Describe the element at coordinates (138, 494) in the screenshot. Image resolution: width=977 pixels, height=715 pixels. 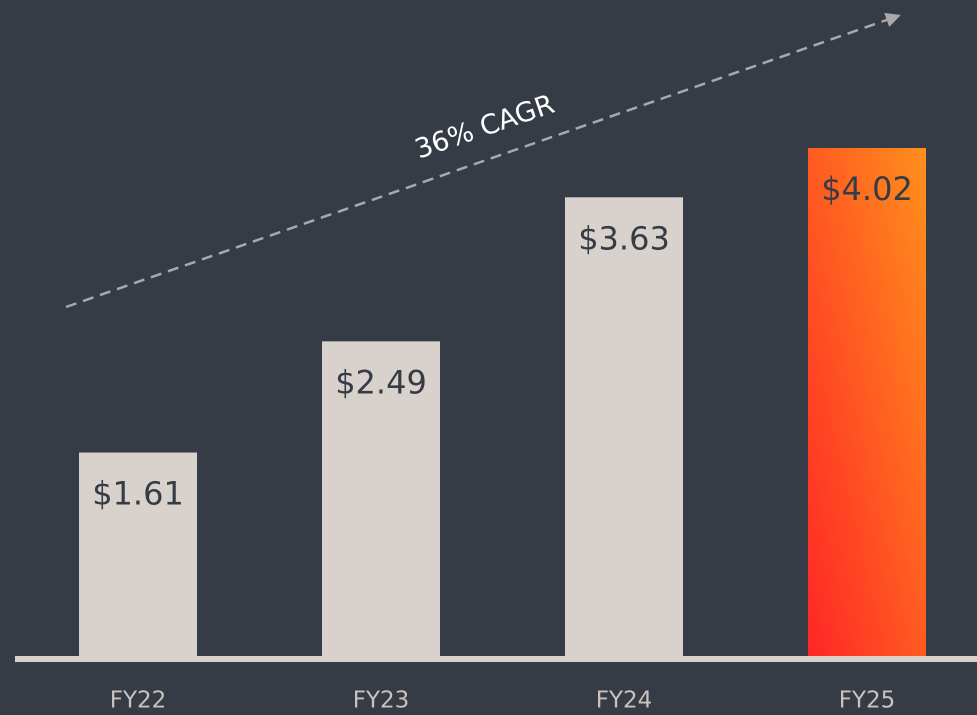
I see `value-label: $1.61` at that location.